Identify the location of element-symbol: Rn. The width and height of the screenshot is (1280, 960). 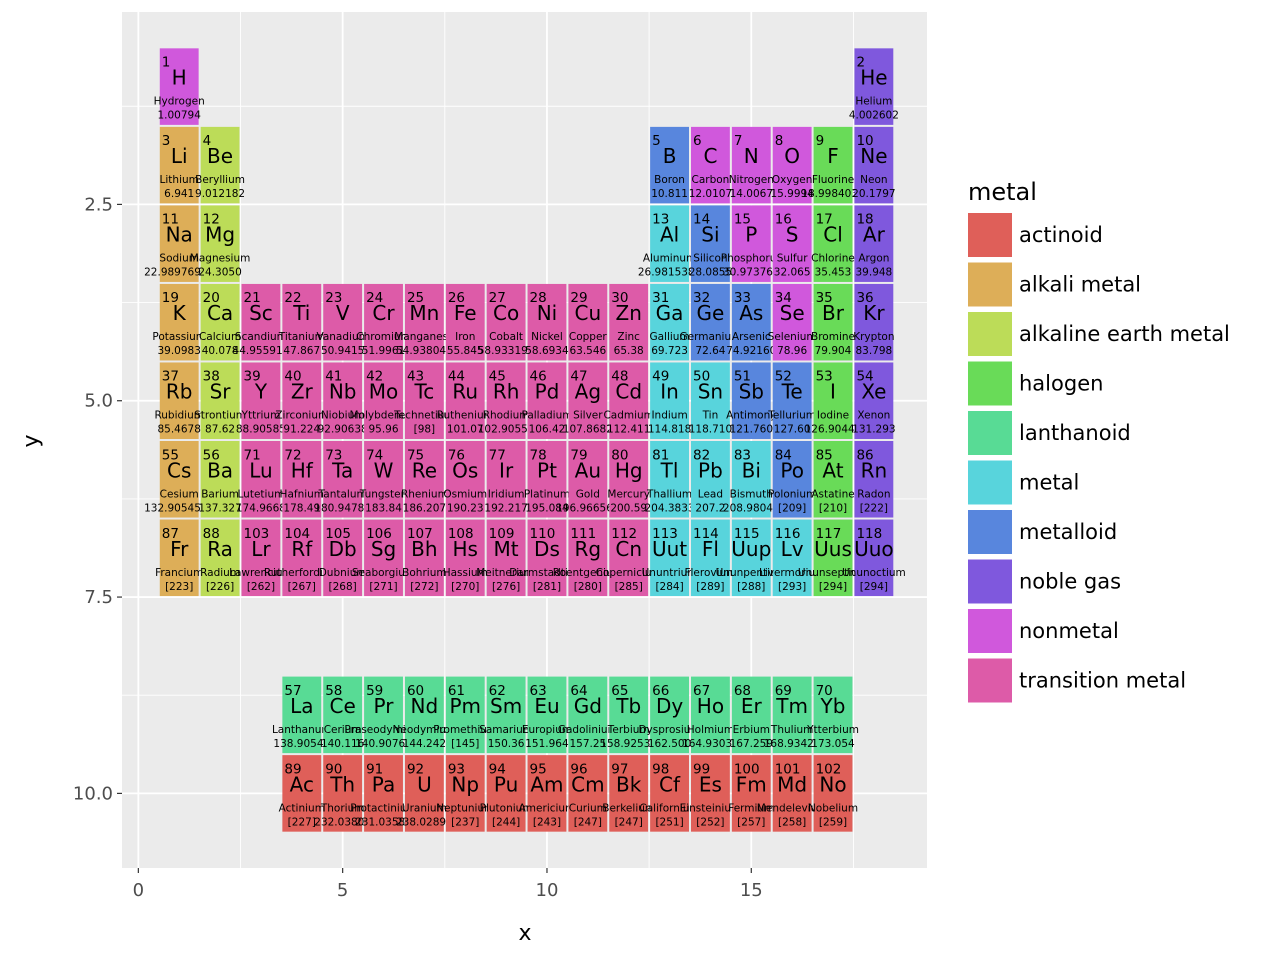
(874, 470).